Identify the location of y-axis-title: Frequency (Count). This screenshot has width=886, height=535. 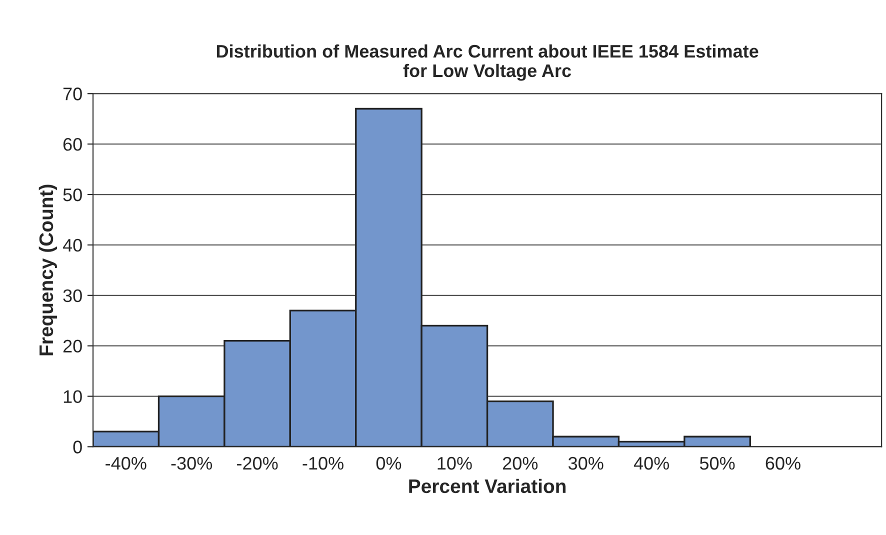
(47, 270).